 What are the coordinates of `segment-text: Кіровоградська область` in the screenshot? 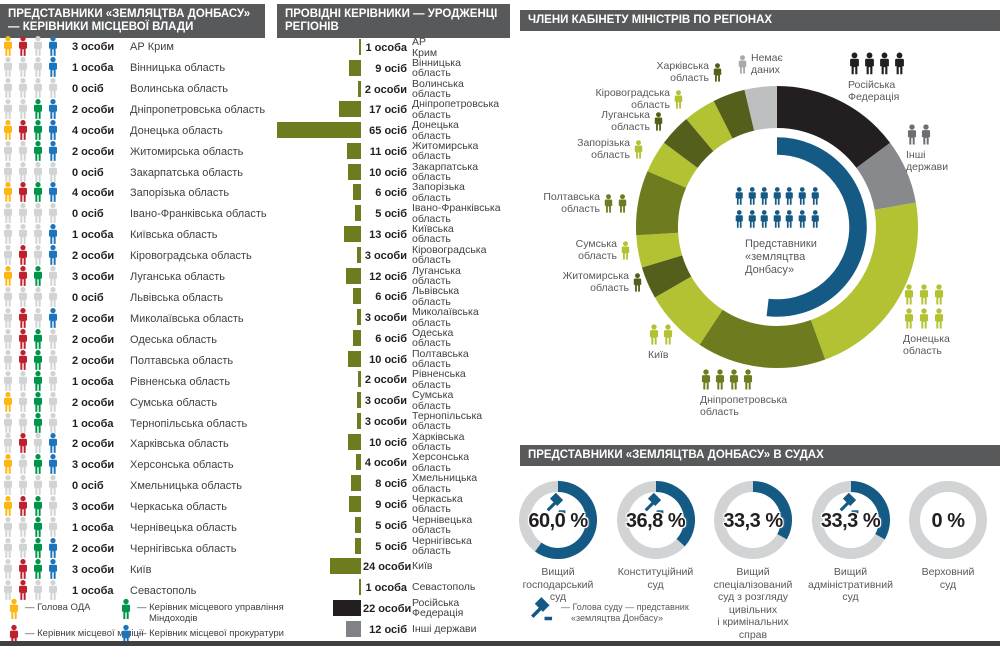 It's located at (632, 99).